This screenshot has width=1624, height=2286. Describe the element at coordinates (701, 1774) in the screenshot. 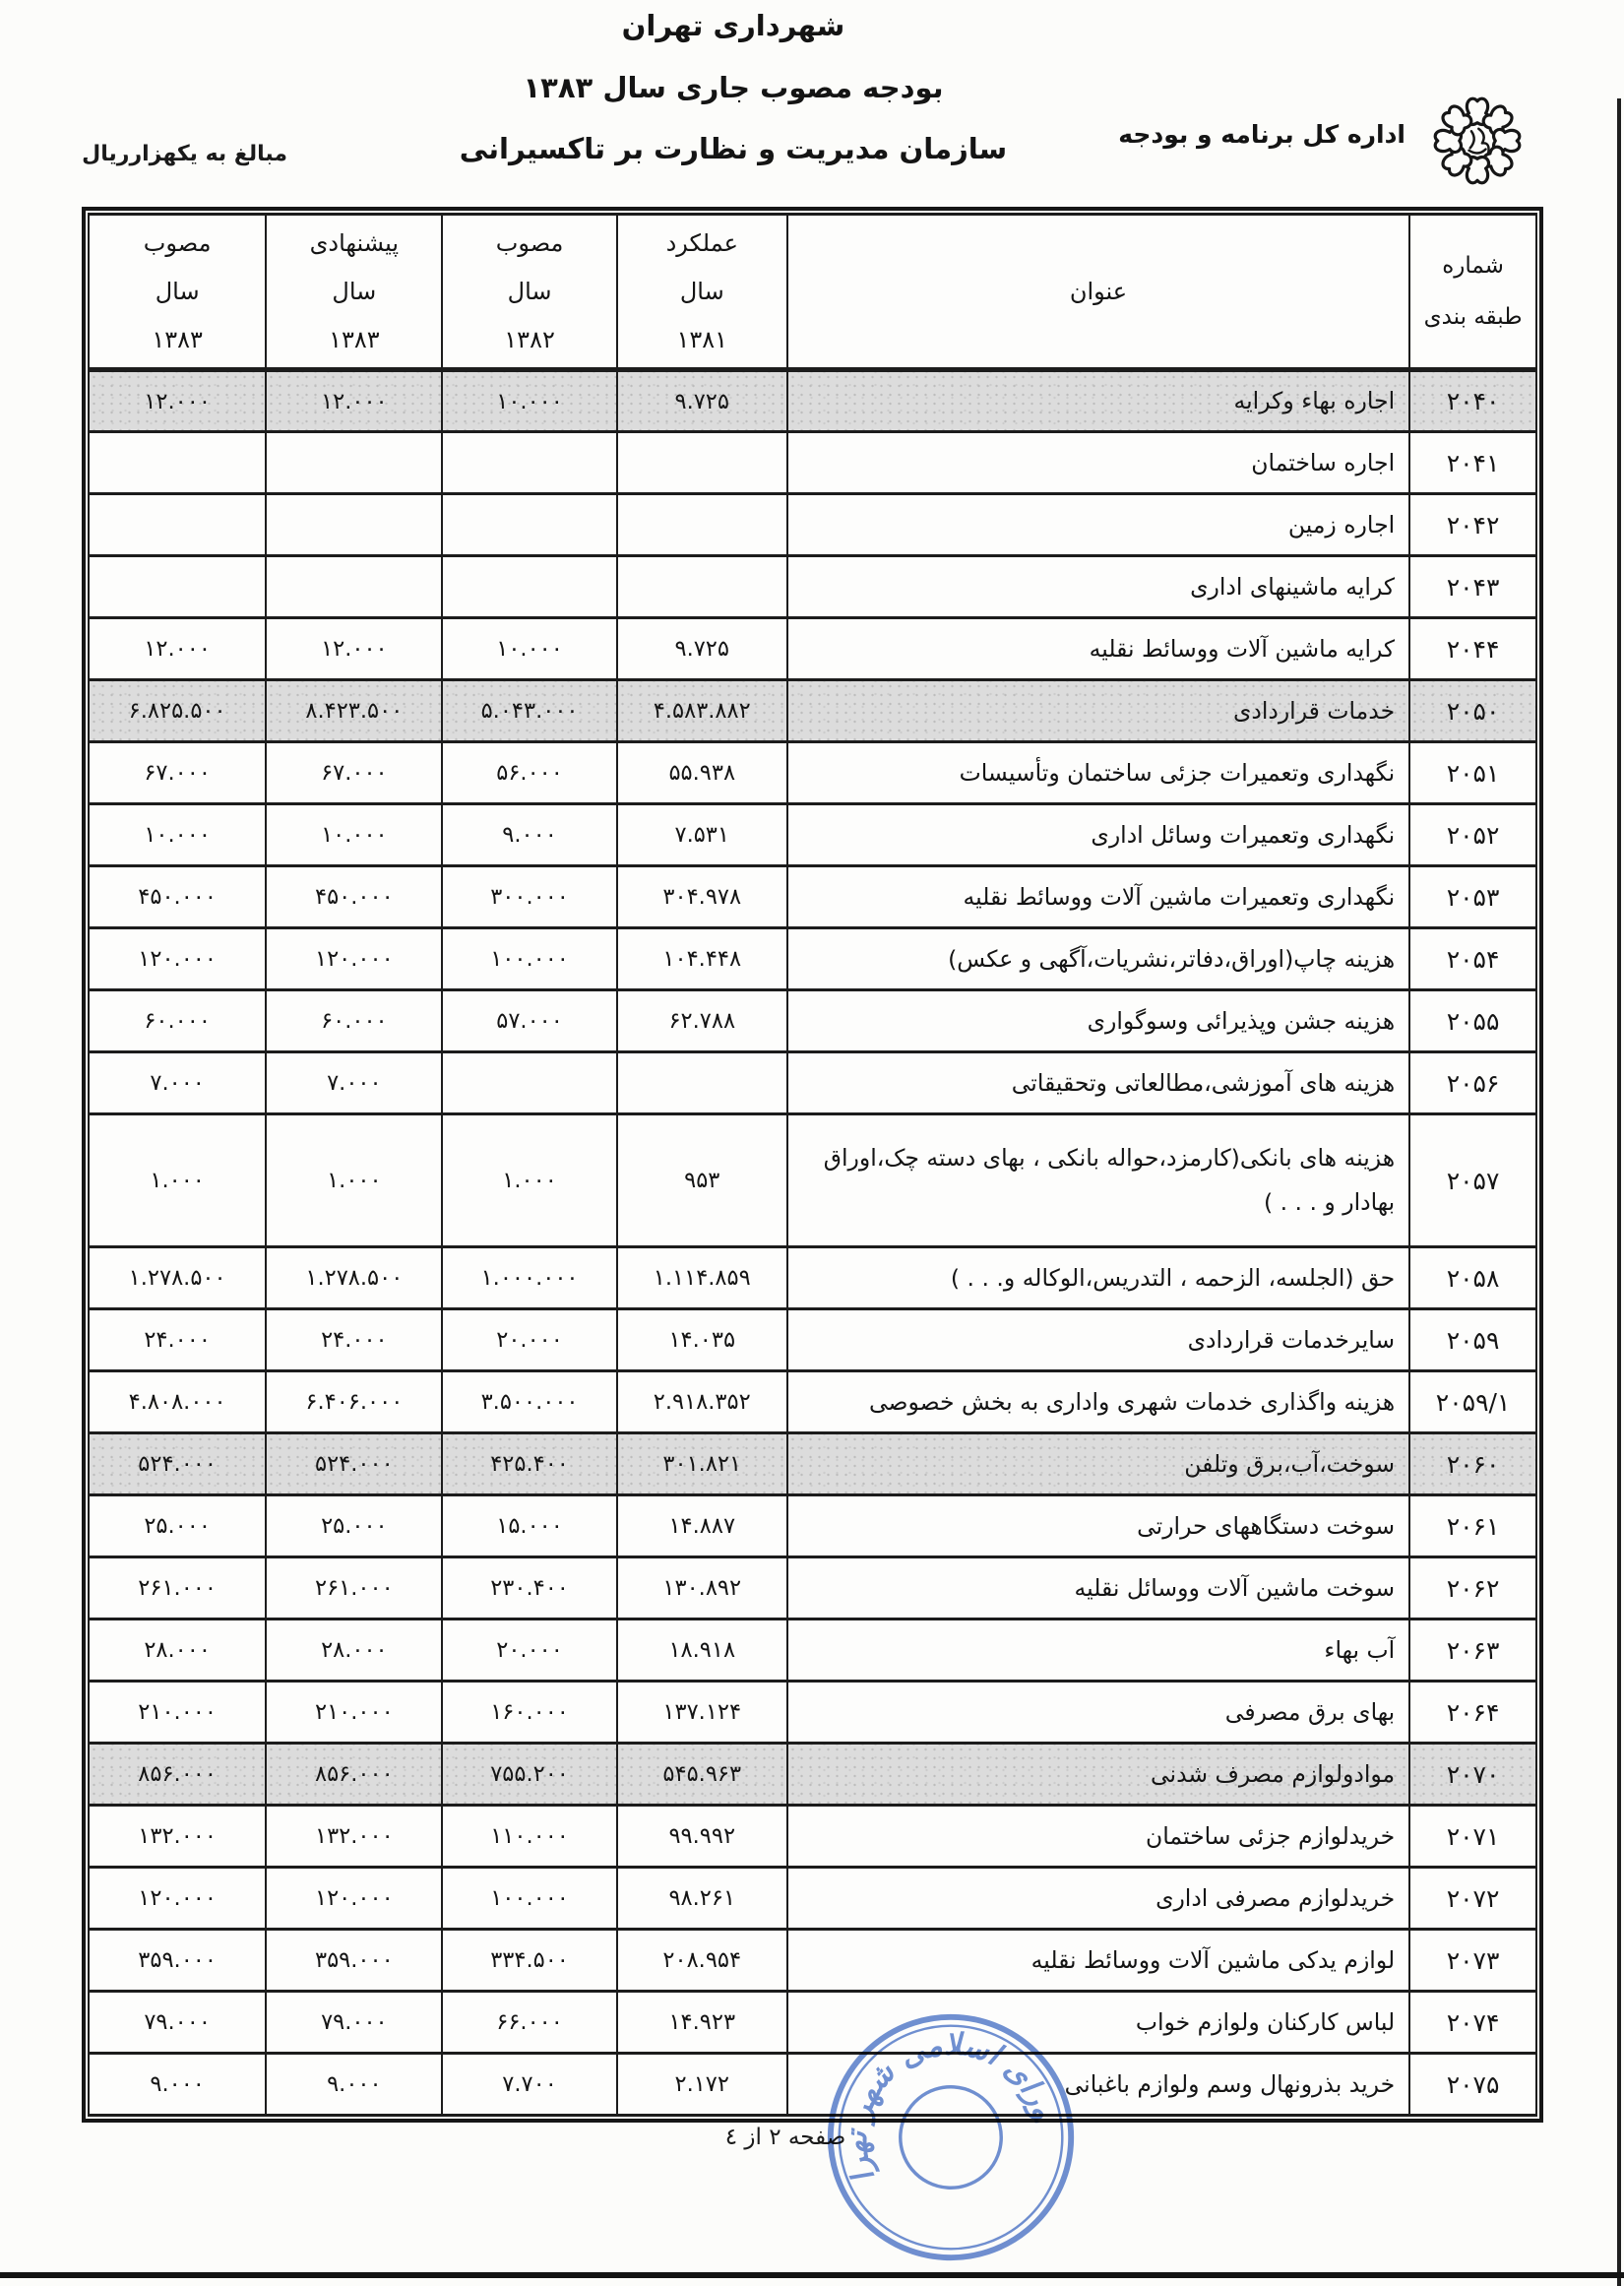

I see `row-performance-1381: ۵۴۵.۹۶۳` at that location.